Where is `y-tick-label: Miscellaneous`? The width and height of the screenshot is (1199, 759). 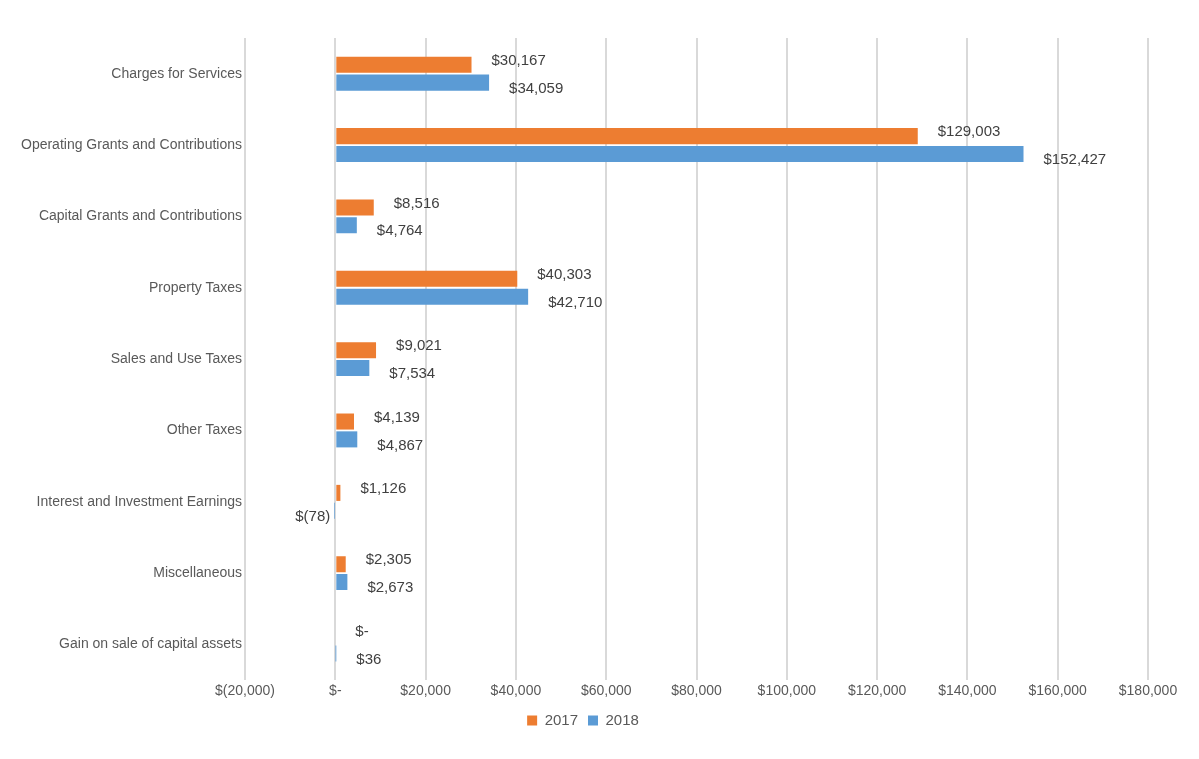 y-tick-label: Miscellaneous is located at coordinates (198, 572).